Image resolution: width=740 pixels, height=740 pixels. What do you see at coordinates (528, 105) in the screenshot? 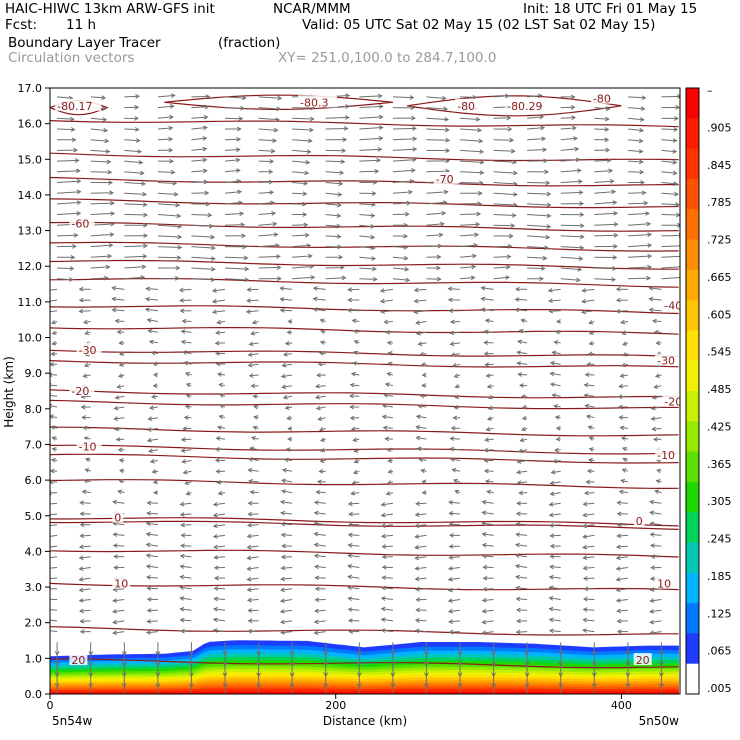
I see `contour-label: -80.29` at bounding box center [528, 105].